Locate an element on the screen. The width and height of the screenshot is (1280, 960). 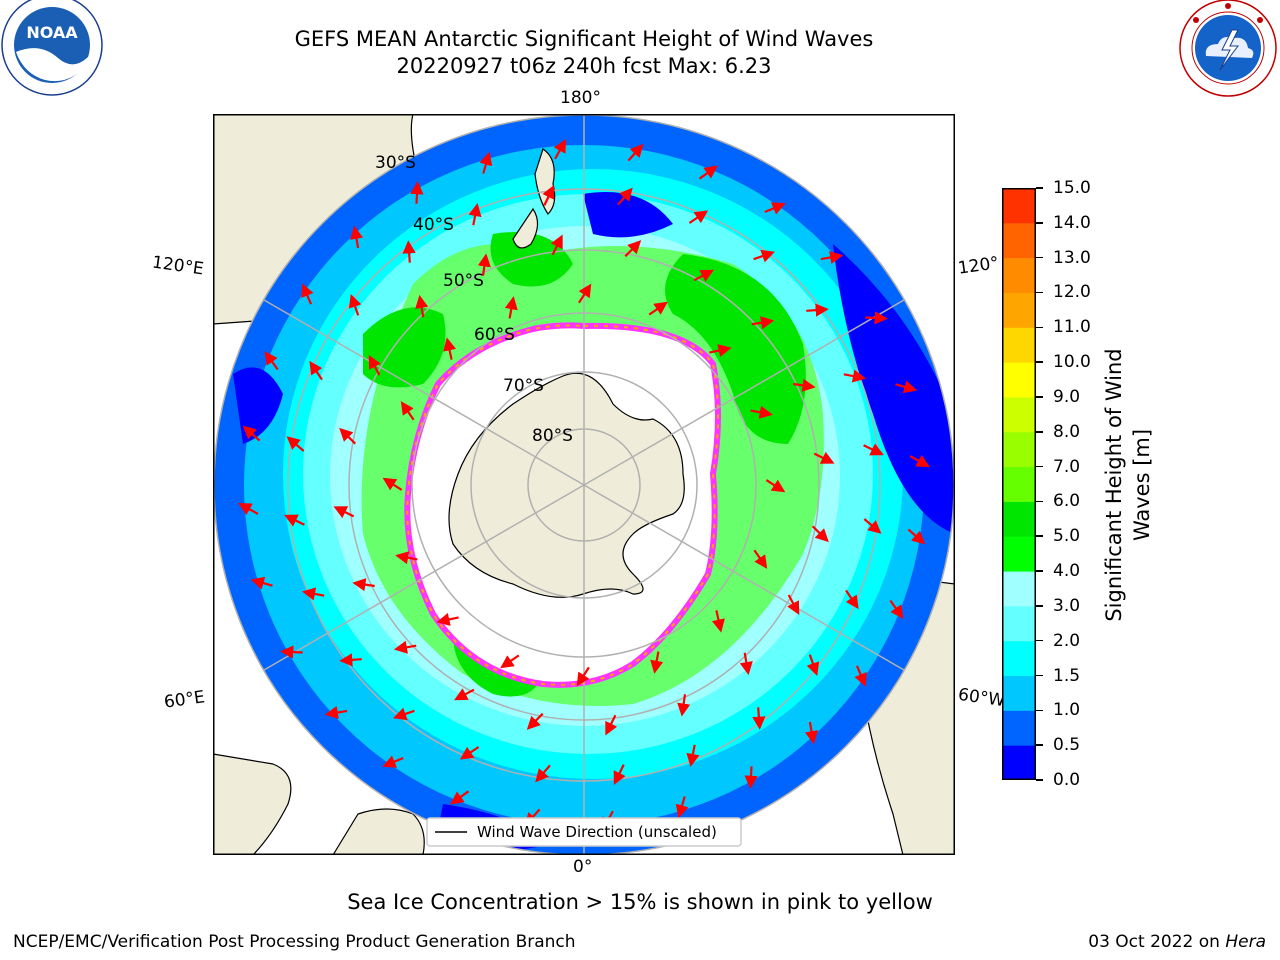
noaa-logo: NOAA is located at coordinates (52, 48).